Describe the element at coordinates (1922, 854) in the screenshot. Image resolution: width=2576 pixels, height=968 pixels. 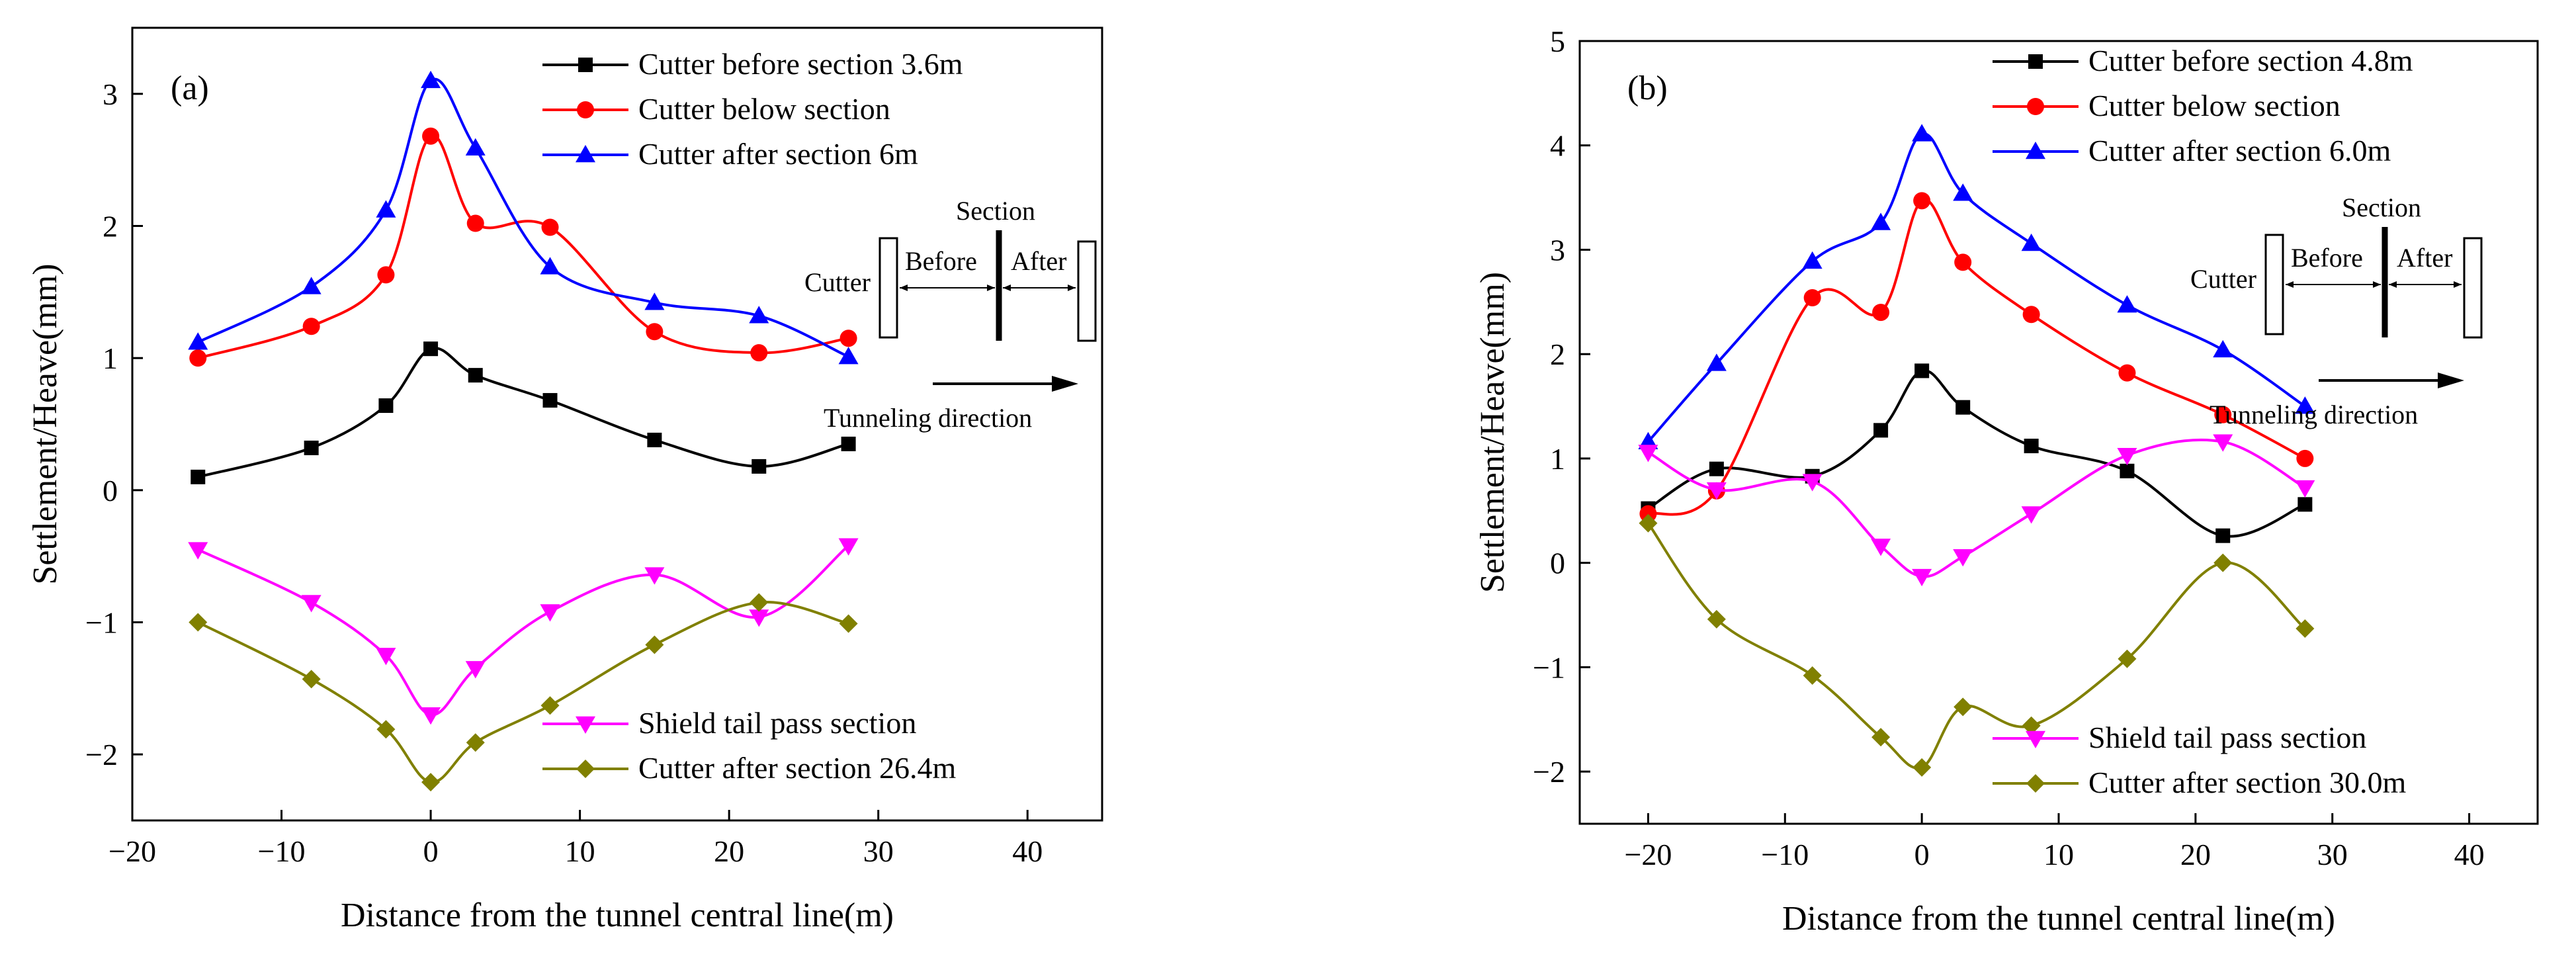
I see `x-tick-label: 0` at that location.